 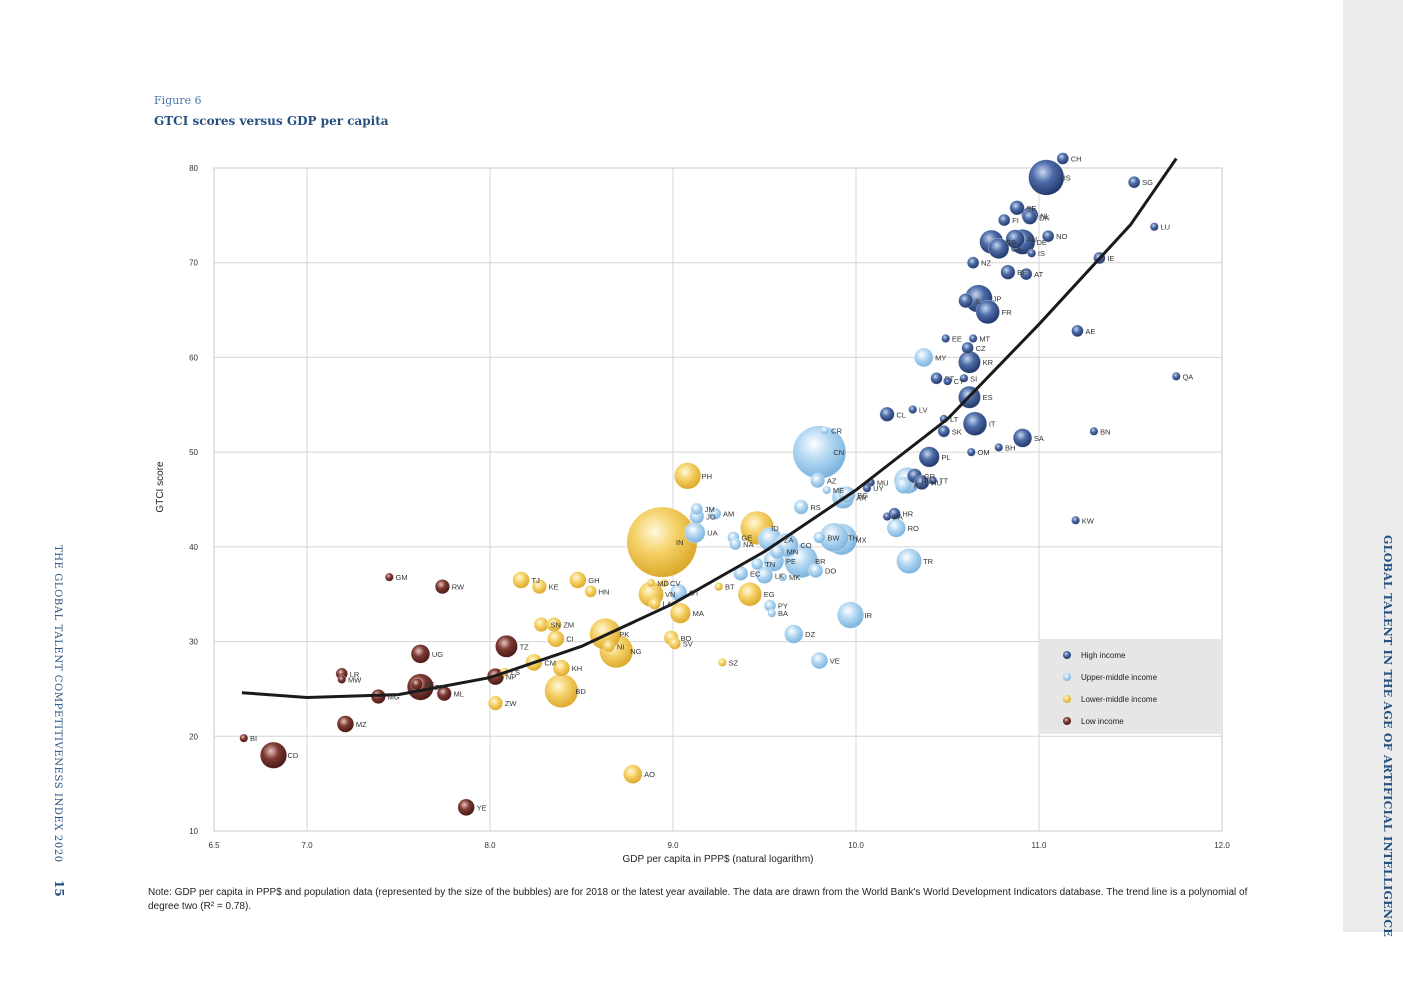 I want to click on label-kz: KZ, so click(x=919, y=485).